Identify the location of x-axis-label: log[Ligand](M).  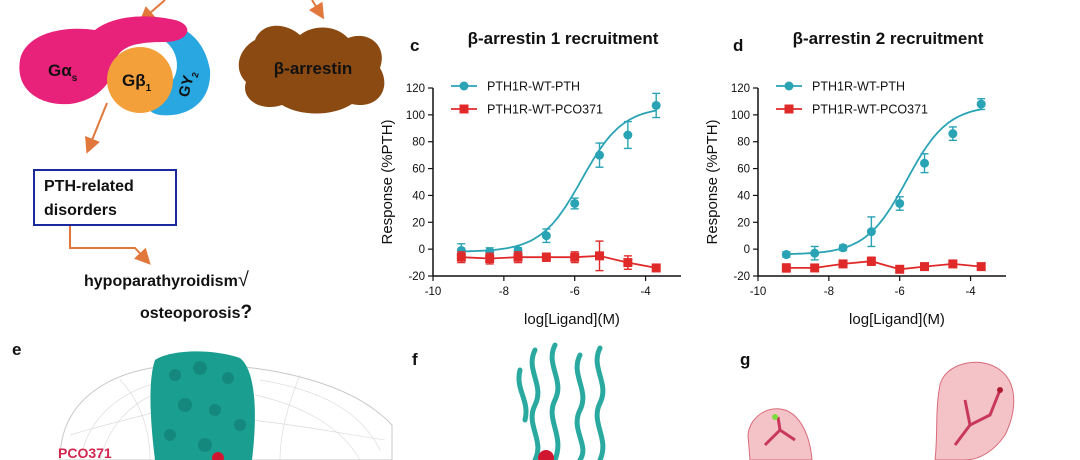
(897, 319).